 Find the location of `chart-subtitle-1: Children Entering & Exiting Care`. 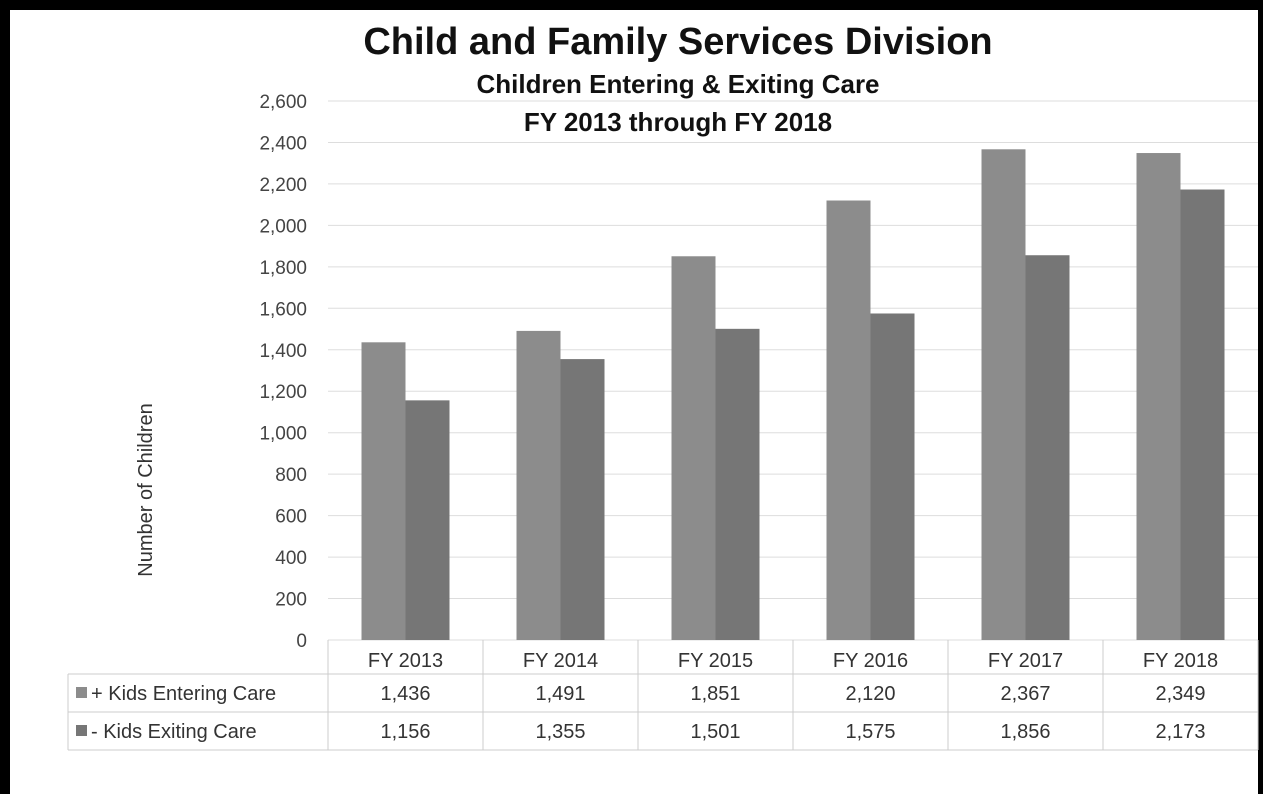

chart-subtitle-1: Children Entering & Exiting Care is located at coordinates (677, 84).